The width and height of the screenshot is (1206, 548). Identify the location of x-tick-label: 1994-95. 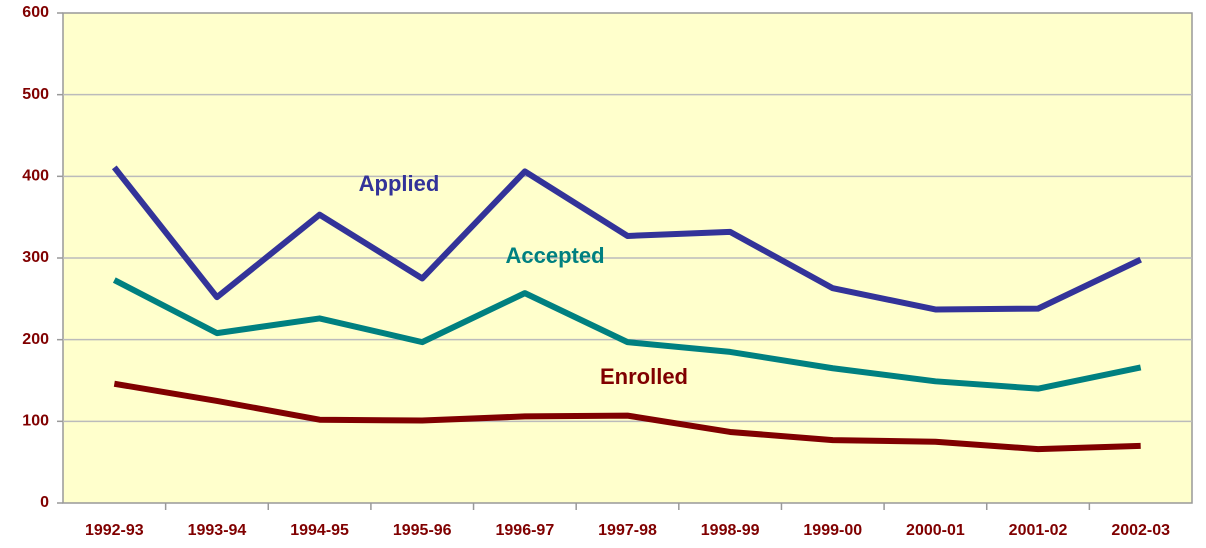
(319, 530).